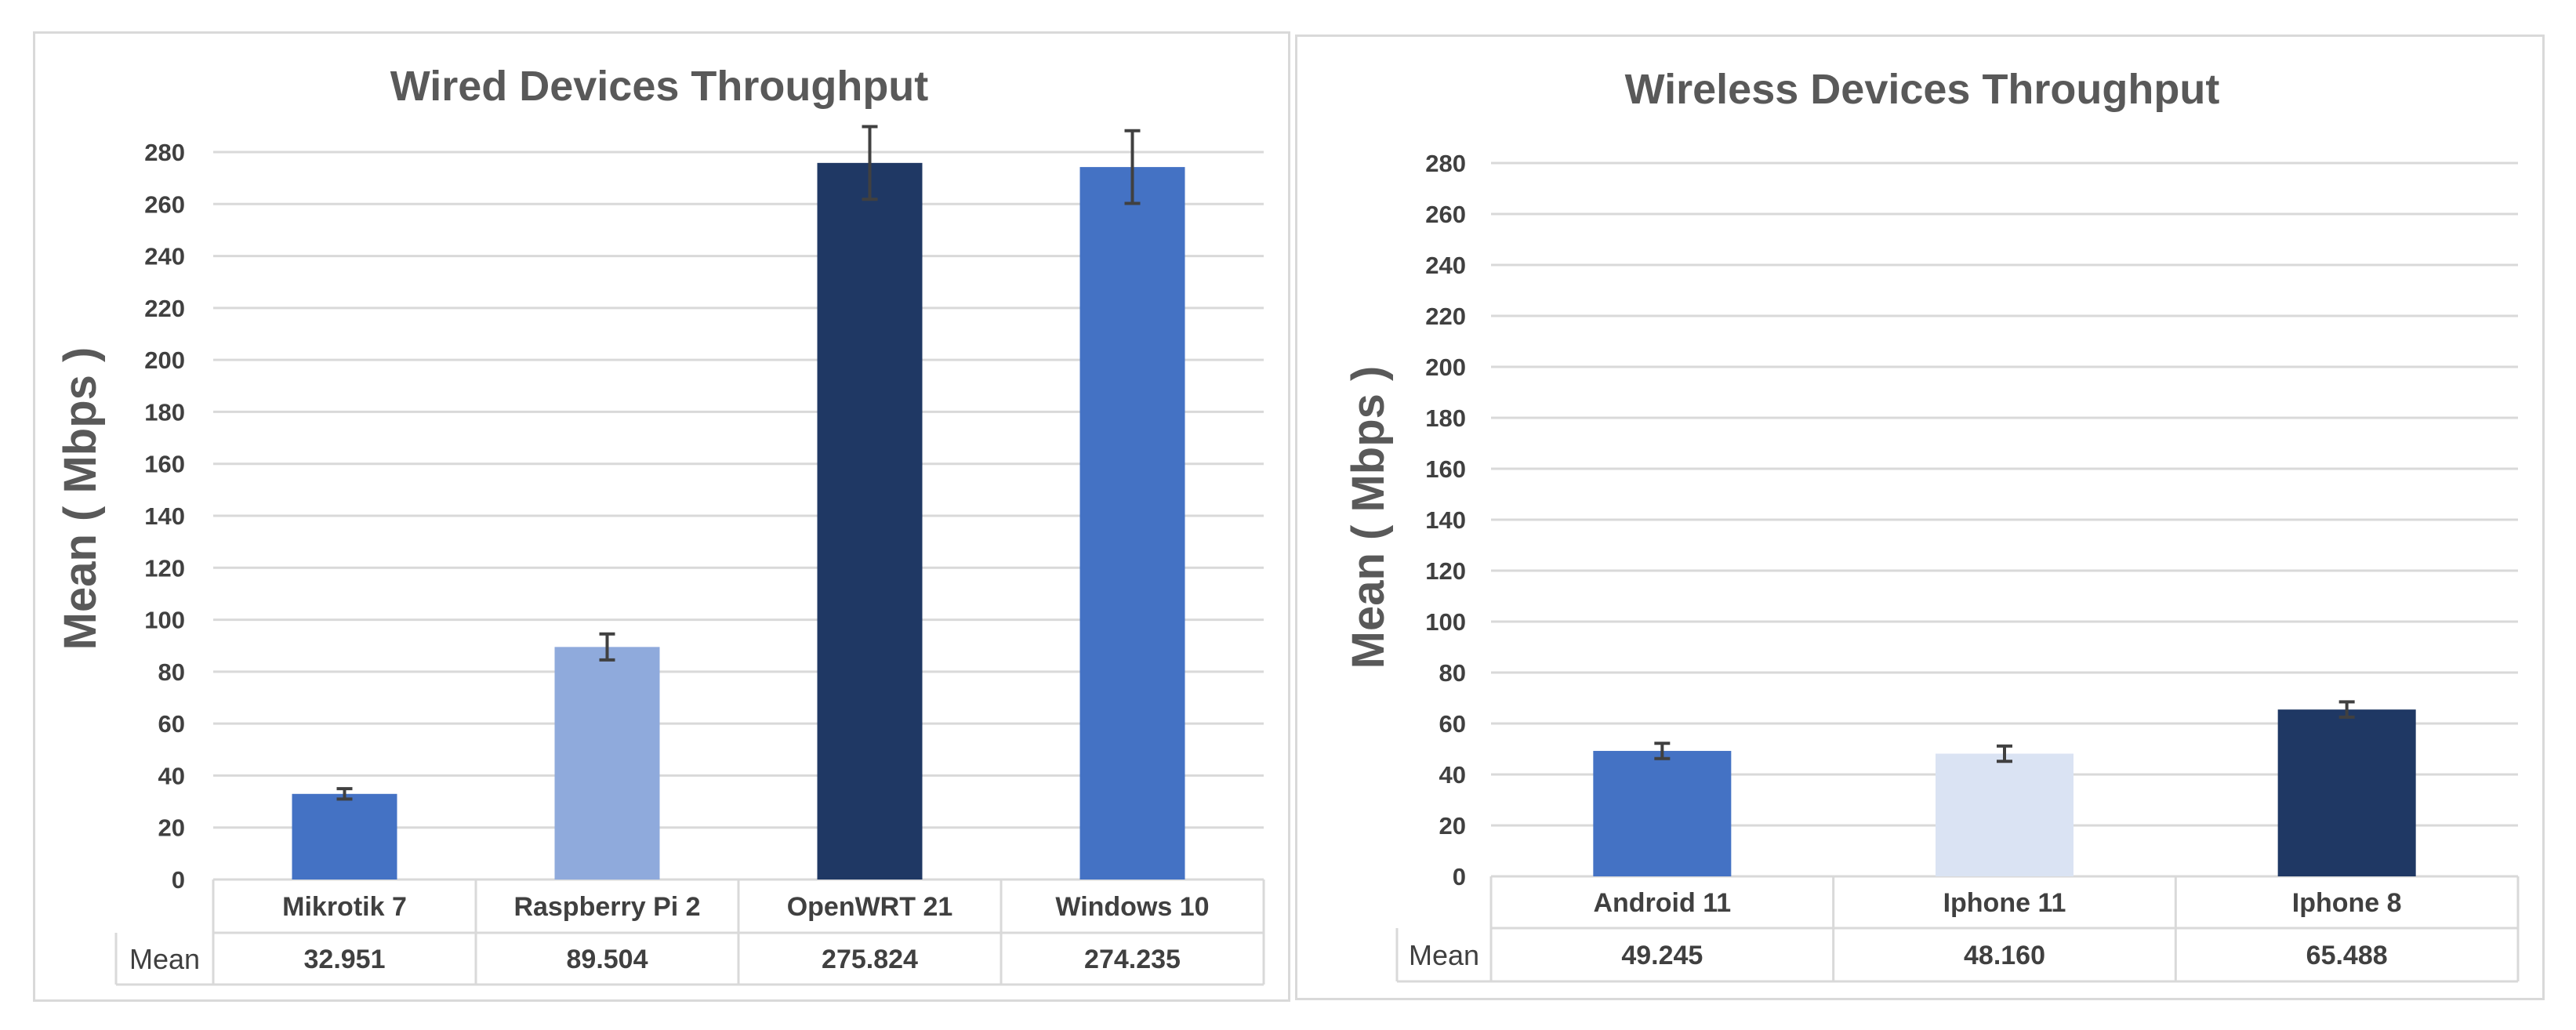  I want to click on wired-y-tick-label: 260, so click(165, 204).